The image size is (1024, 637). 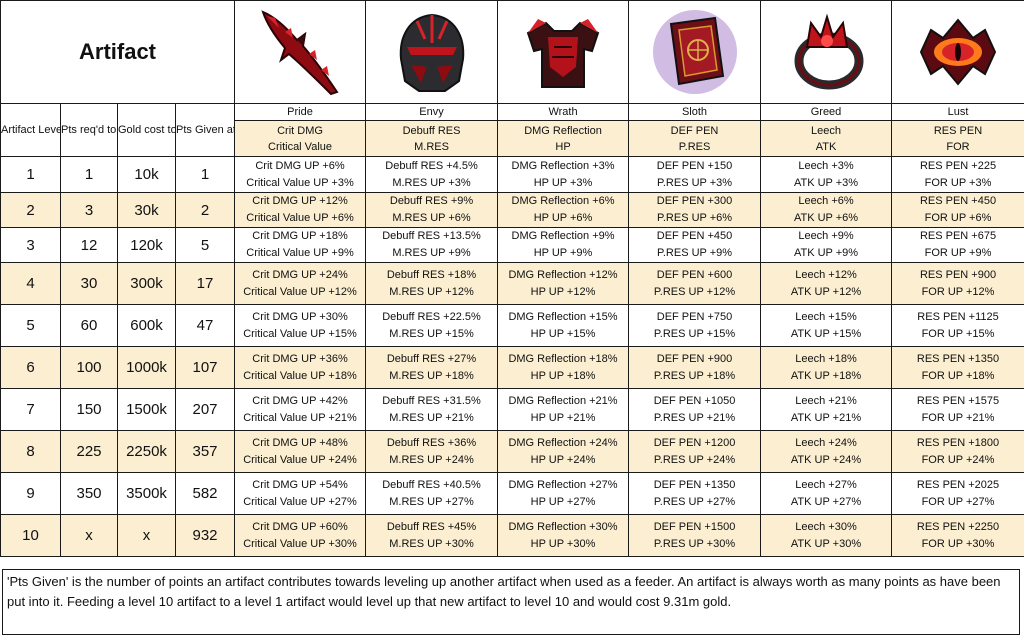 What do you see at coordinates (89, 535) in the screenshot?
I see `pts-req-cell: x` at bounding box center [89, 535].